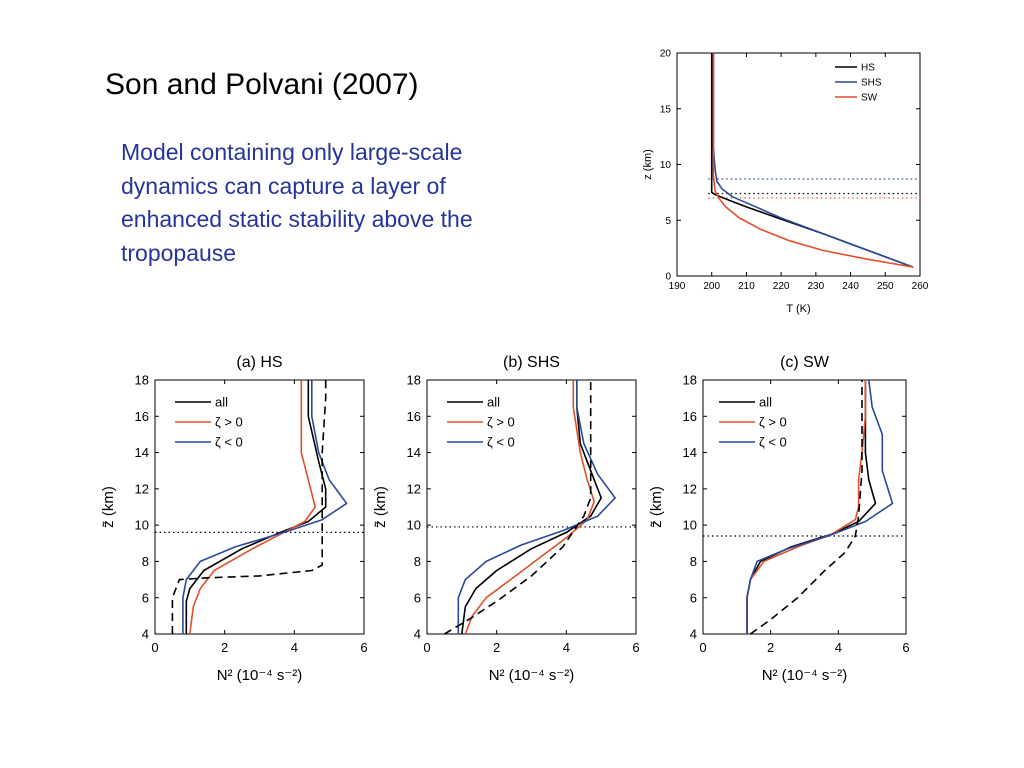 The width and height of the screenshot is (1024, 768). I want to click on x-tick-label: 250, so click(885, 286).